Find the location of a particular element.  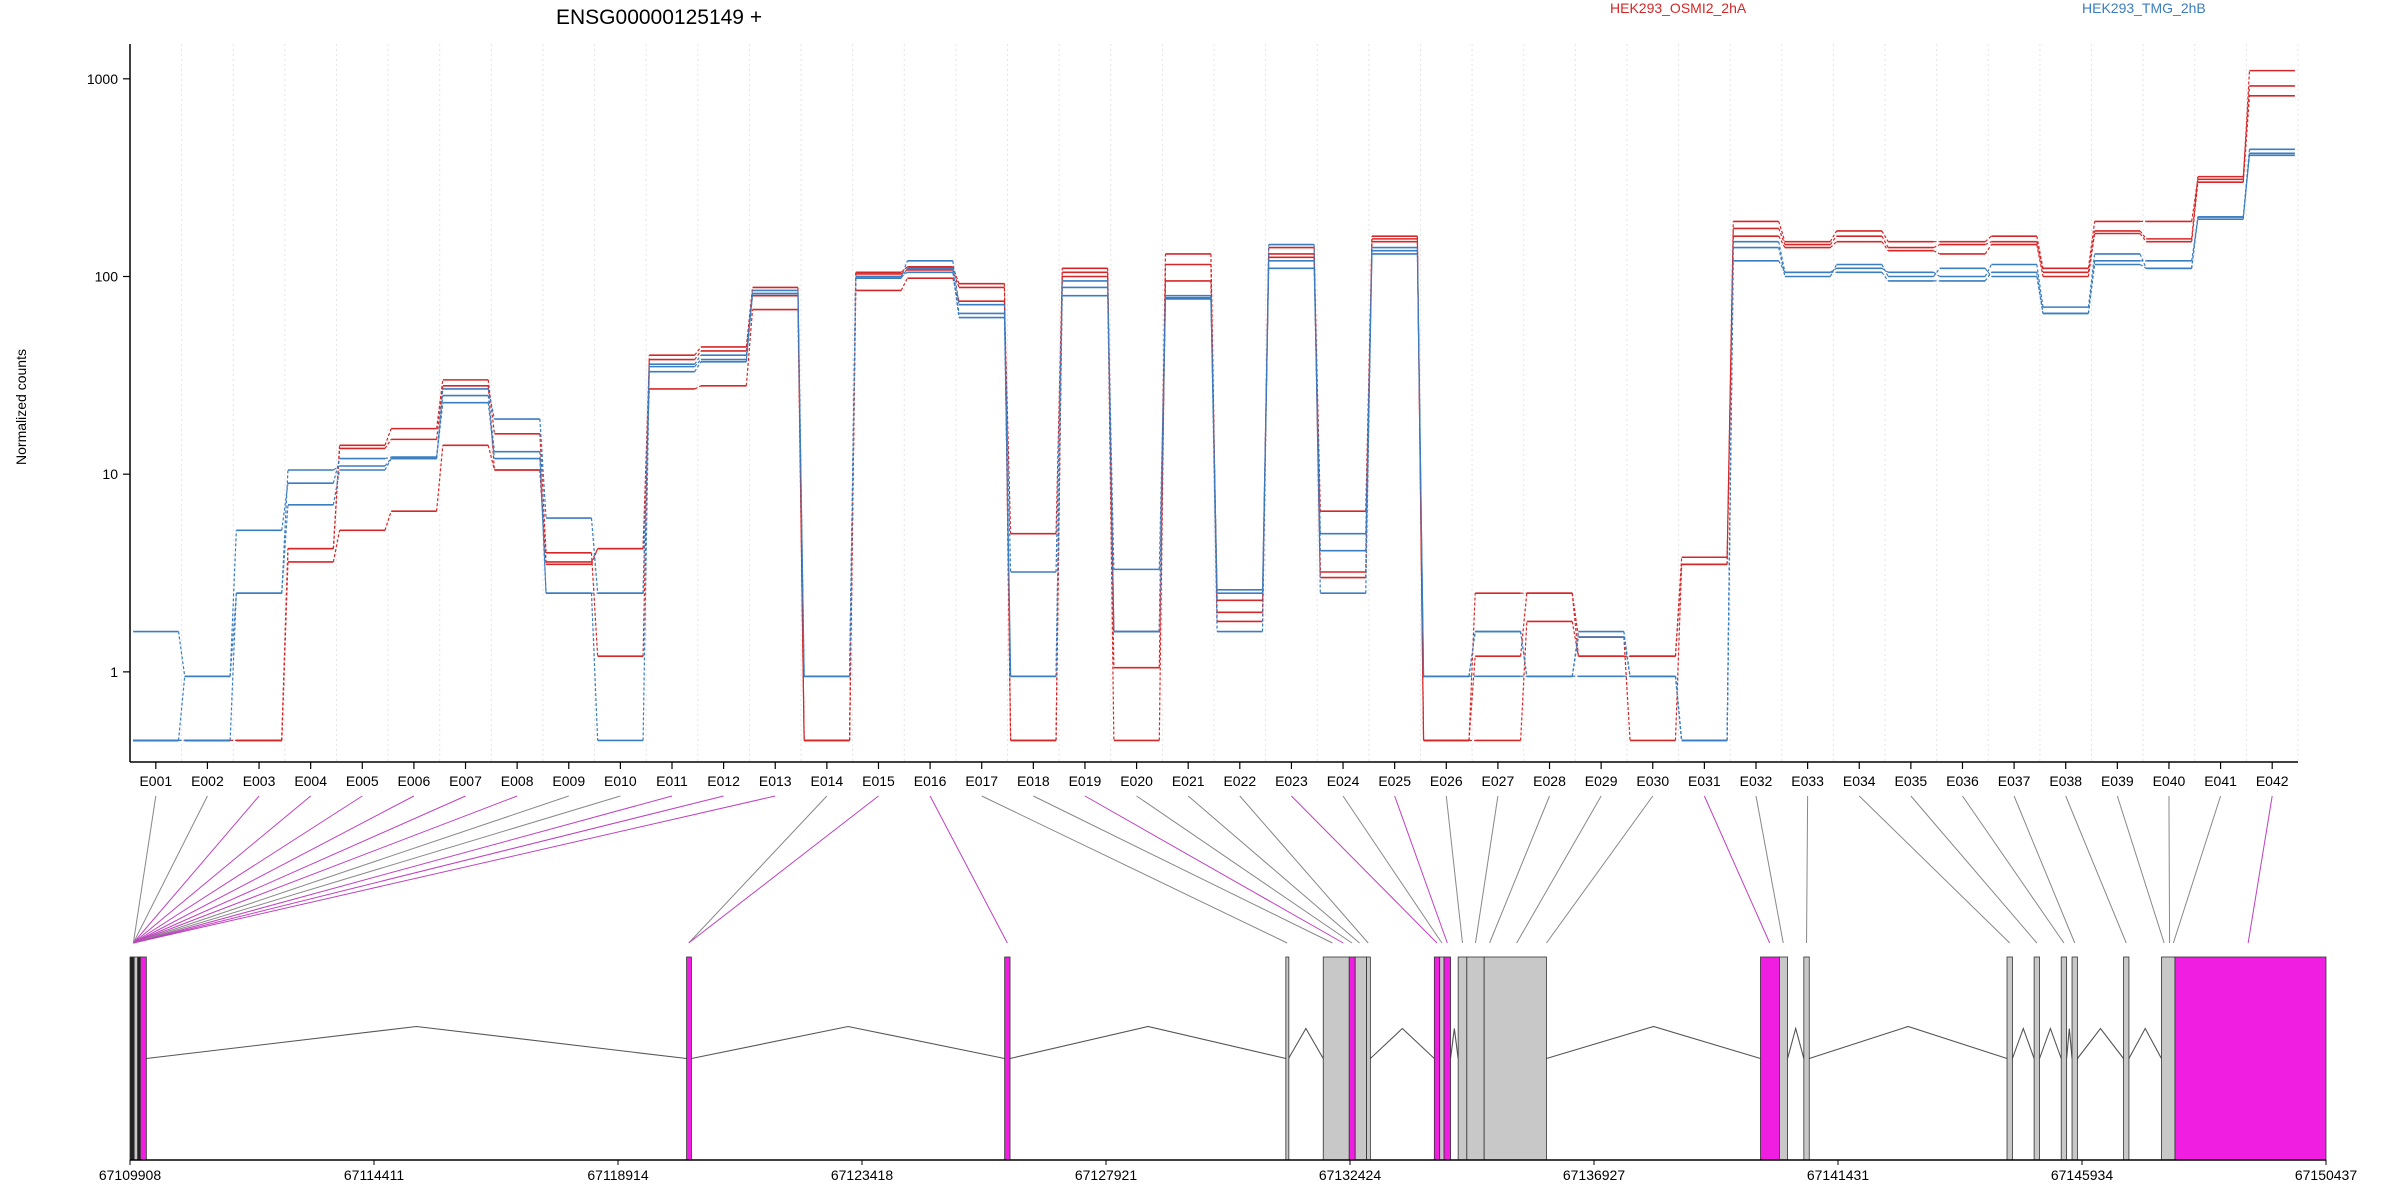

x-tick-label: E042 is located at coordinates (2272, 781).